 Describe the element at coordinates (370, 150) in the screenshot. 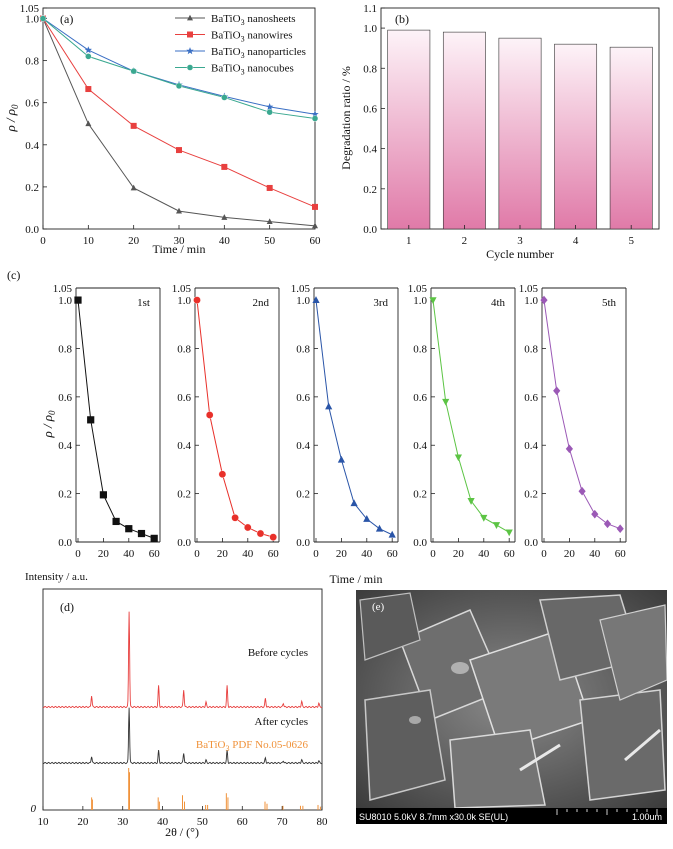

I see `panel-b-y-tick-label: 0.4` at that location.